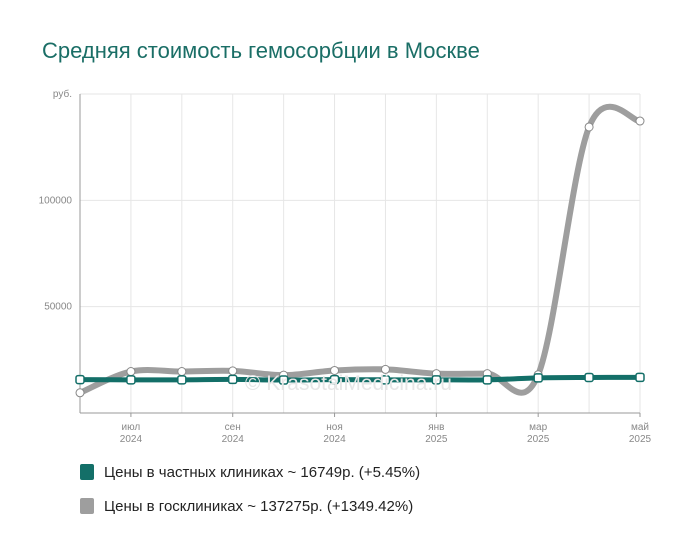  Describe the element at coordinates (233, 427) in the screenshot. I see `x-tick-month: сен` at that location.